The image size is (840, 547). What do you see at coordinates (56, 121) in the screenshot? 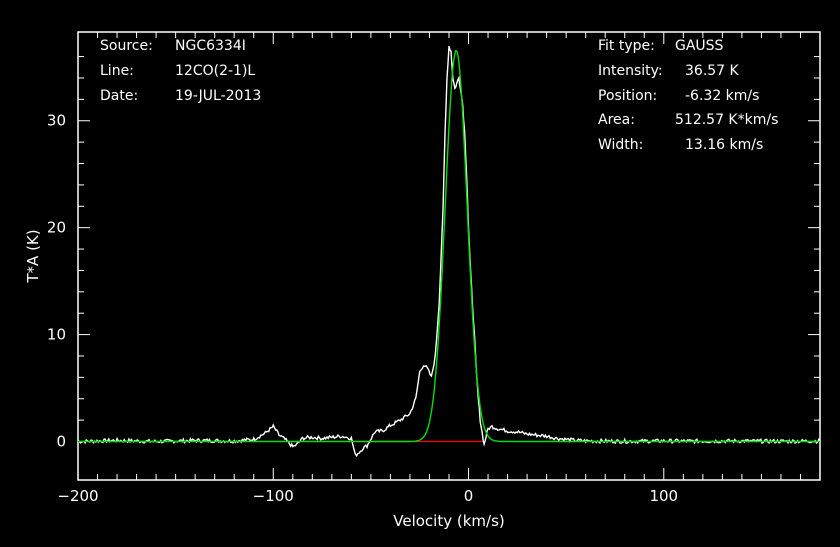
I see `y-tick-label: 30` at bounding box center [56, 121].